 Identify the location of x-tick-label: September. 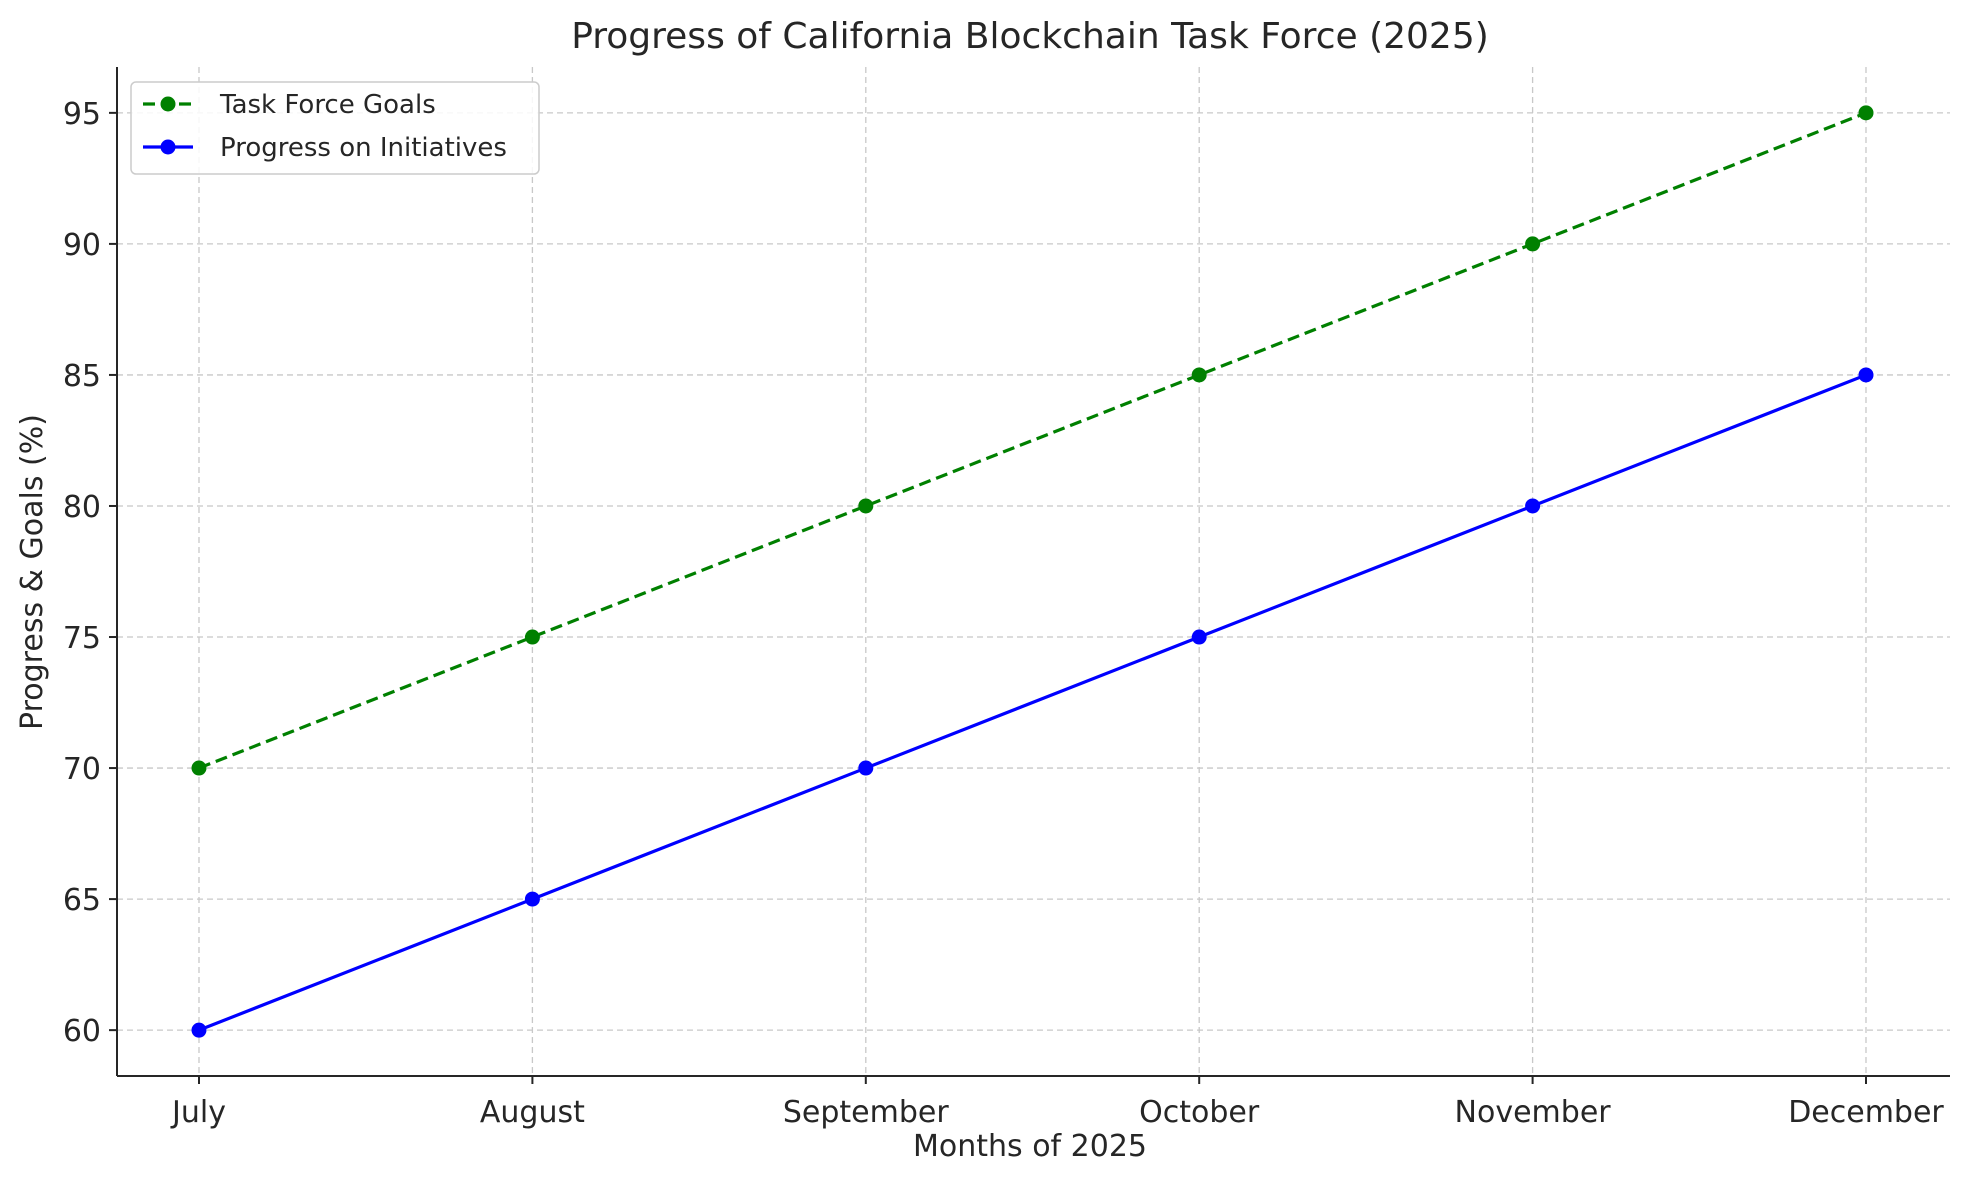
(866, 1112).